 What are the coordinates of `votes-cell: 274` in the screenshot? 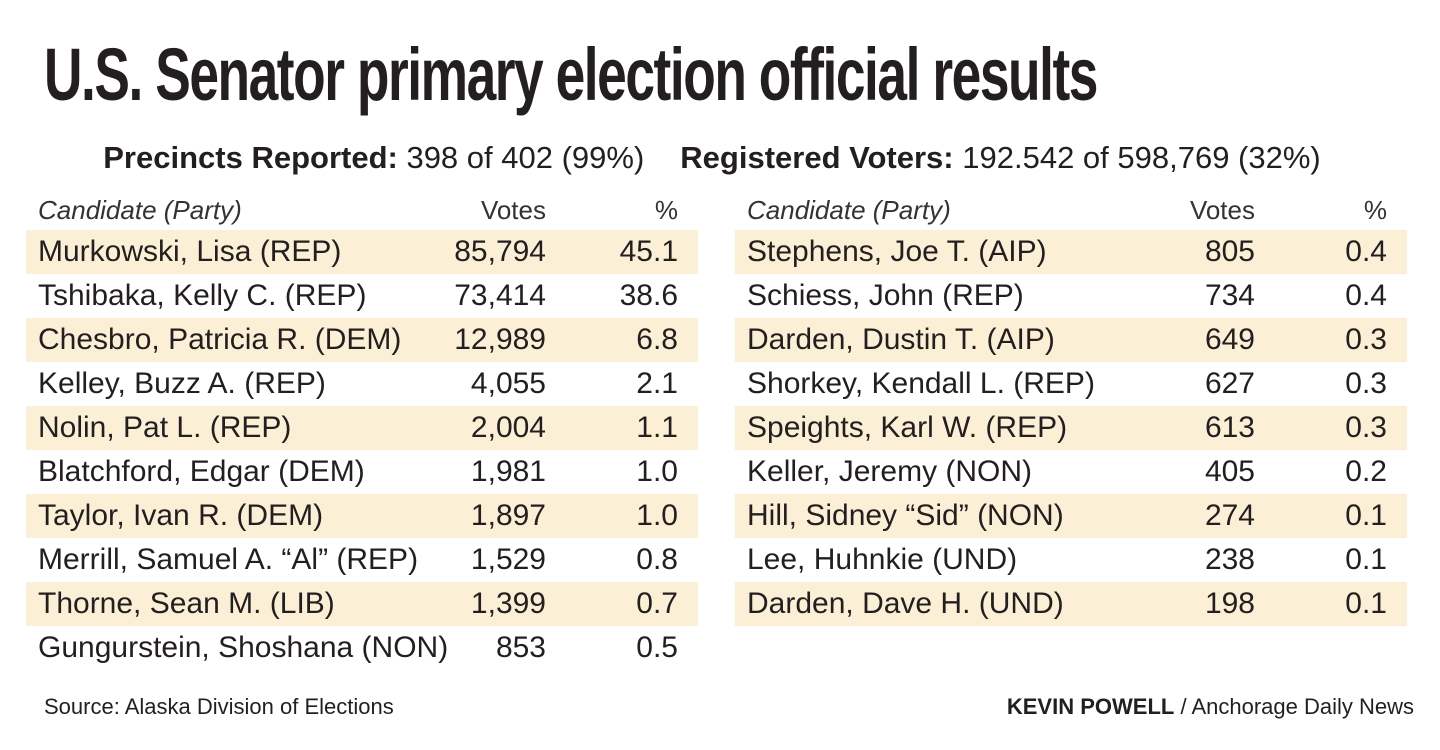 It's located at (1229, 515).